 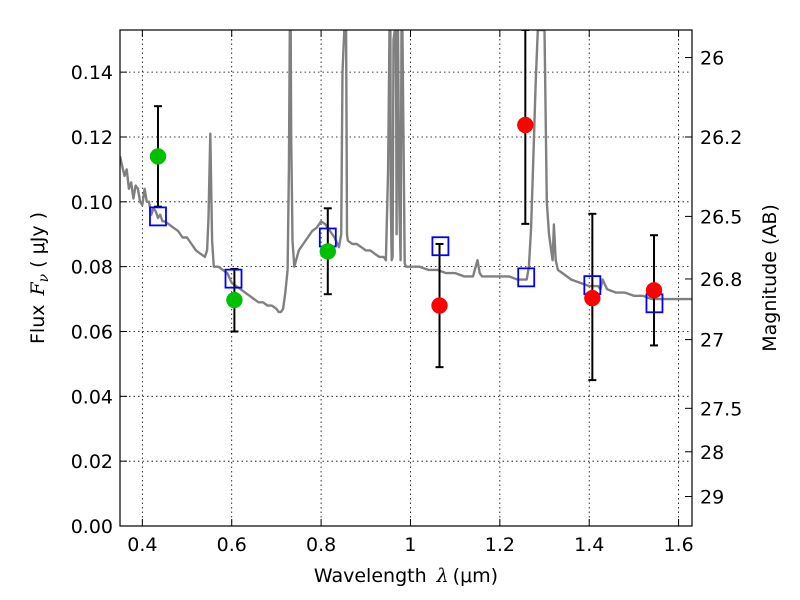 I want to click on y-axis-title: FluxFν( μJy ), so click(x=39, y=278).